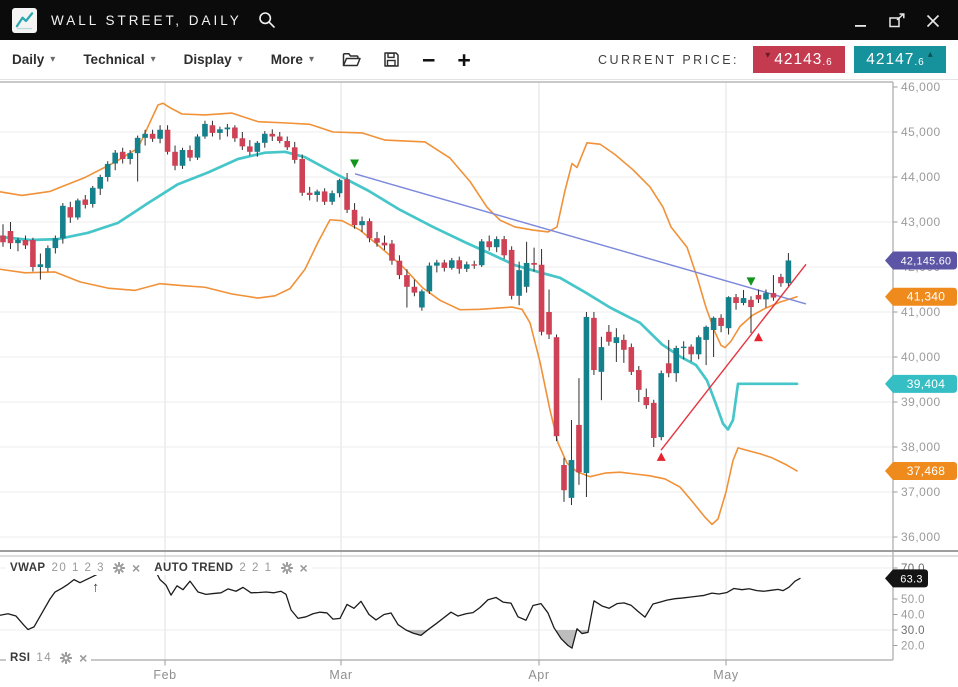 Image resolution: width=958 pixels, height=687 pixels. Describe the element at coordinates (733, 357) in the screenshot. I see `auto-trend-line` at that location.